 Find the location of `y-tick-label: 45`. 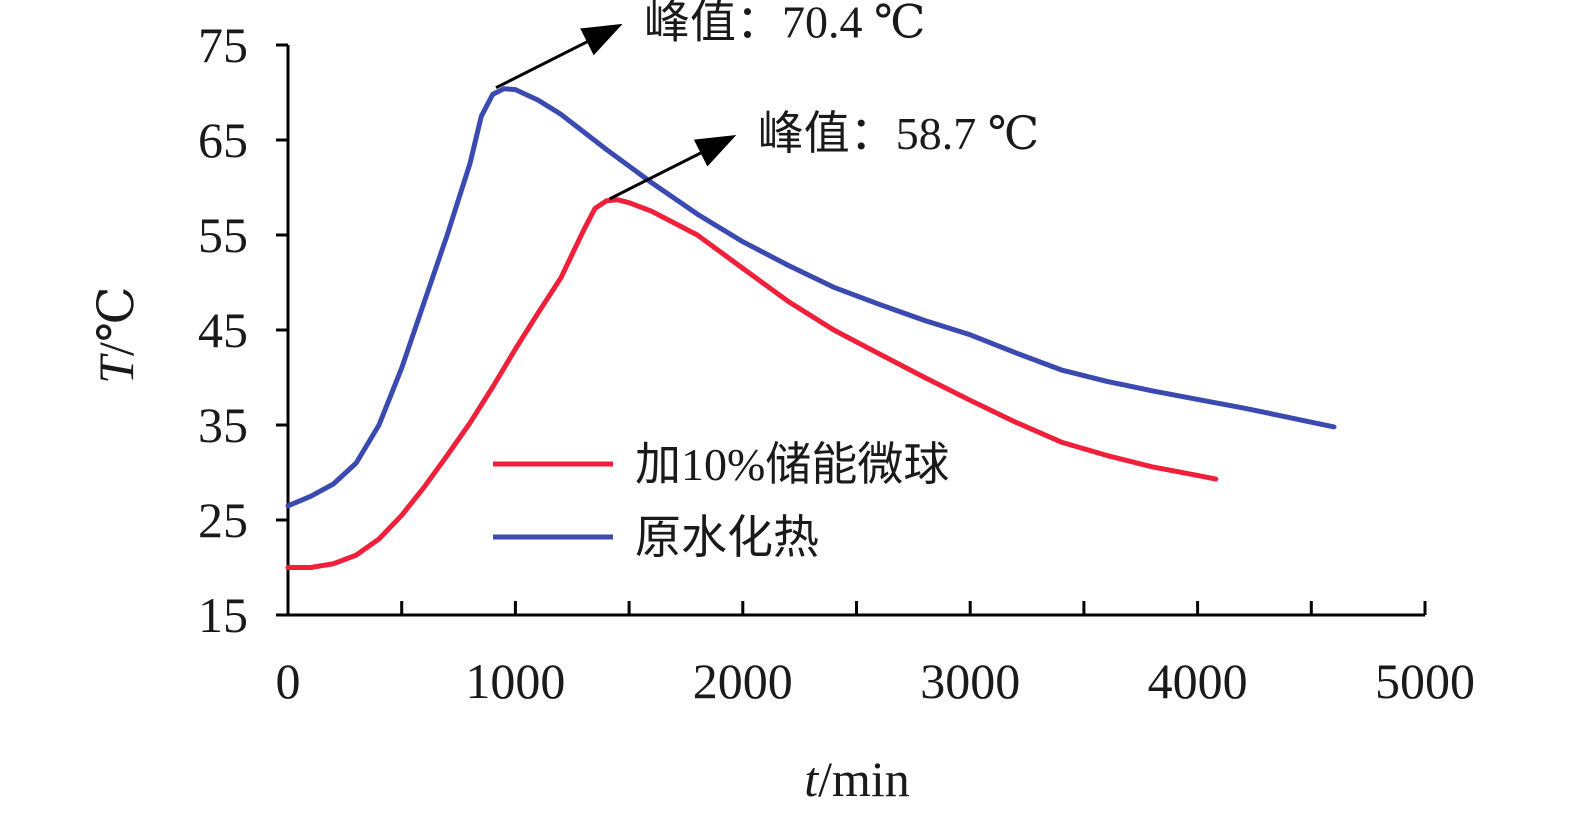

y-tick-label: 45 is located at coordinates (223, 330).